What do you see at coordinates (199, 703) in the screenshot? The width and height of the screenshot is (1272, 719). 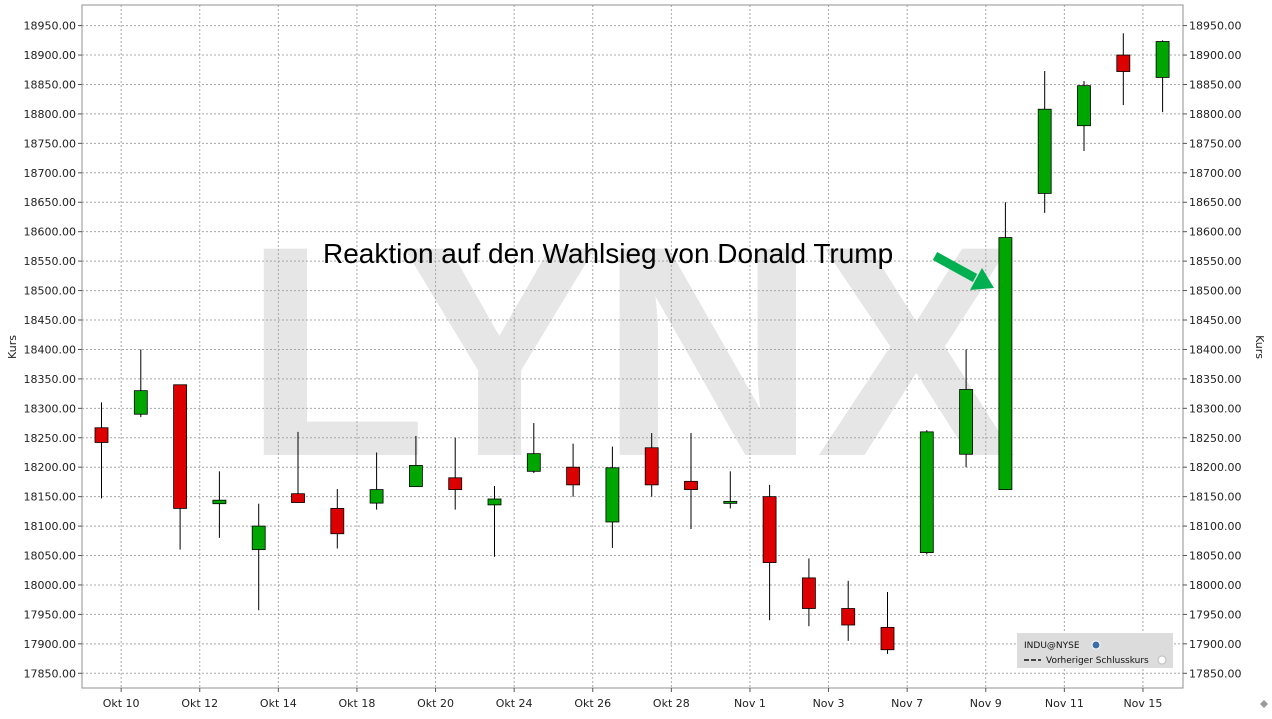 I see `x-tick-label: Okt 12` at bounding box center [199, 703].